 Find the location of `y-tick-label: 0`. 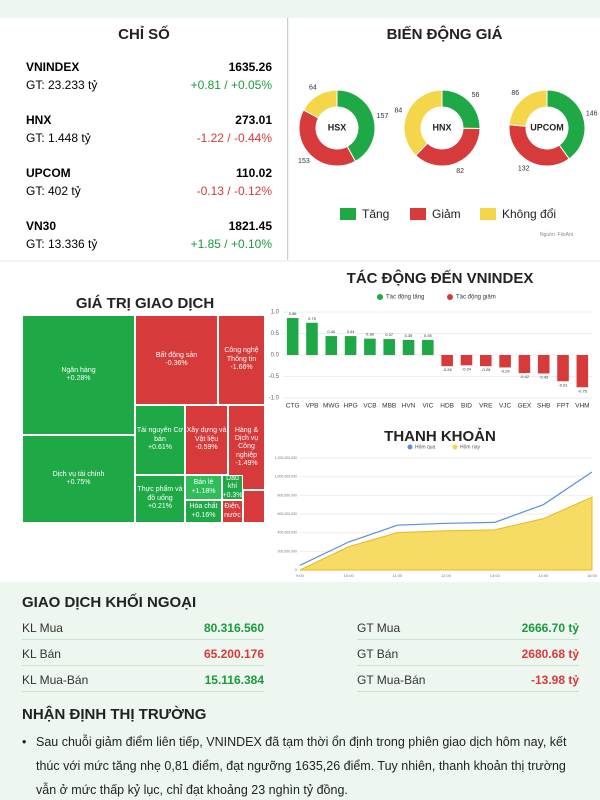

y-tick-label: 0 is located at coordinates (296, 570).